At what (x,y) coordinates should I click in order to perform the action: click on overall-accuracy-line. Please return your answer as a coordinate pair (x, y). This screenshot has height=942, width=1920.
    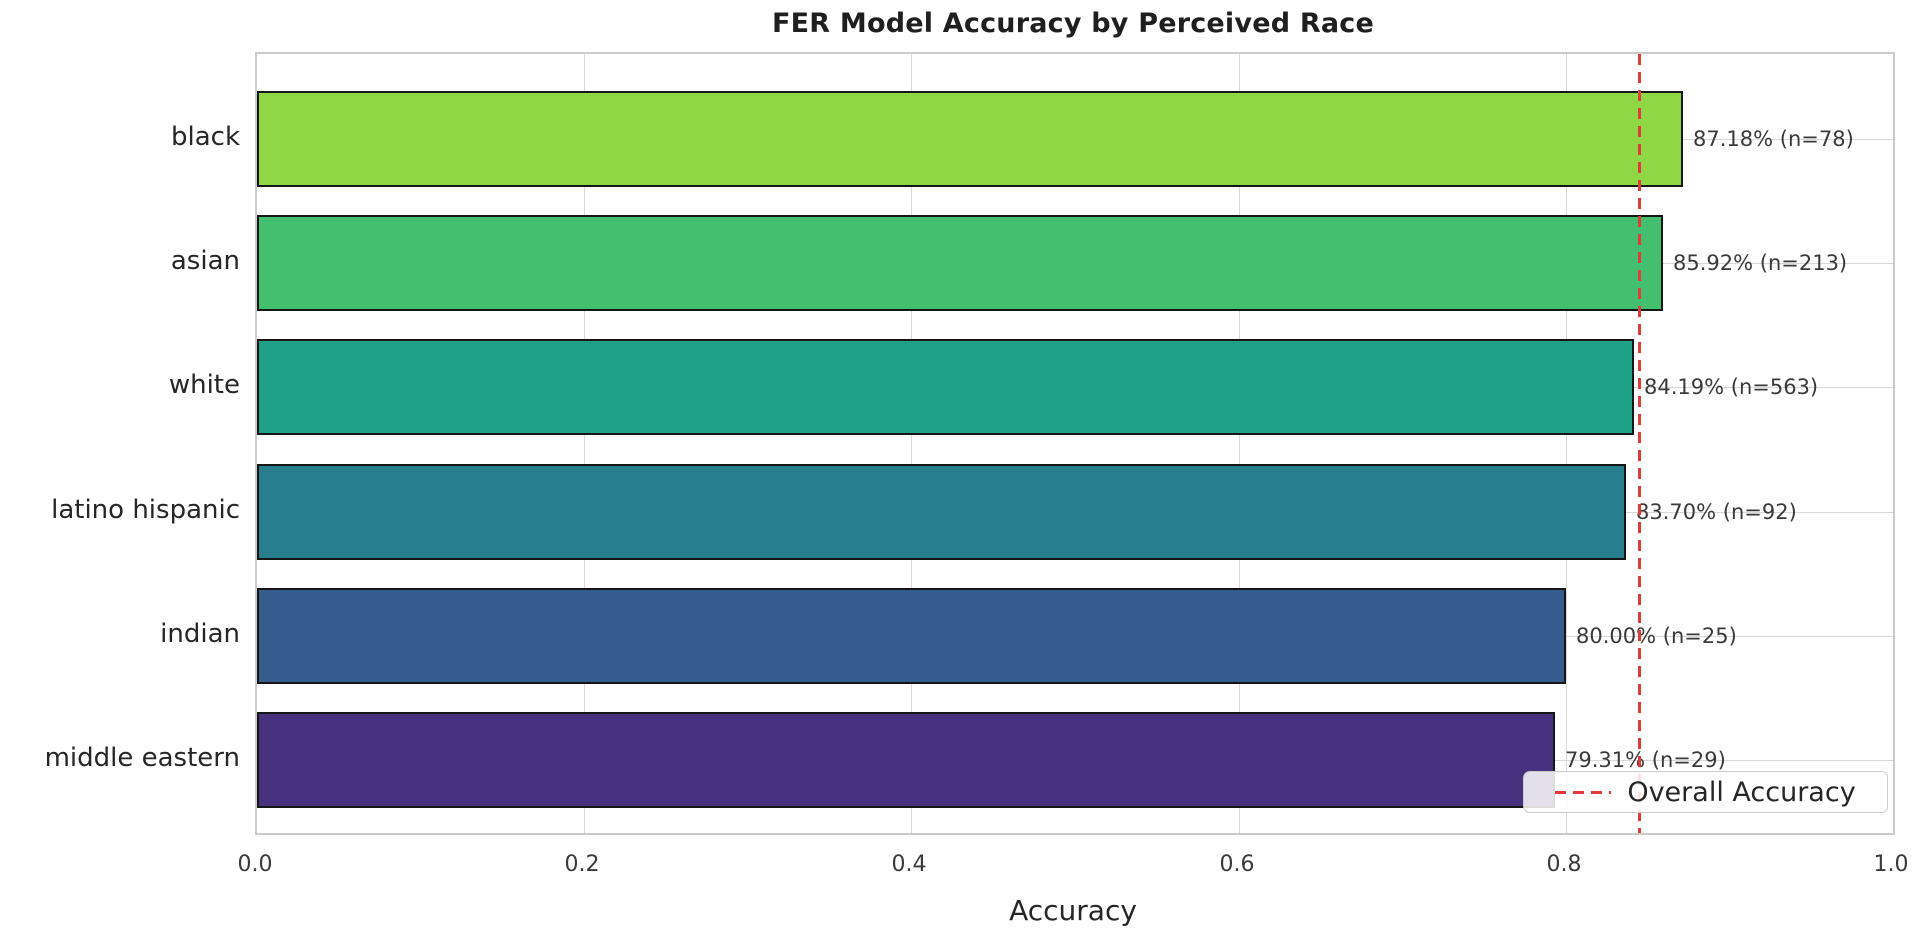
    Looking at the image, I should click on (1639, 443).